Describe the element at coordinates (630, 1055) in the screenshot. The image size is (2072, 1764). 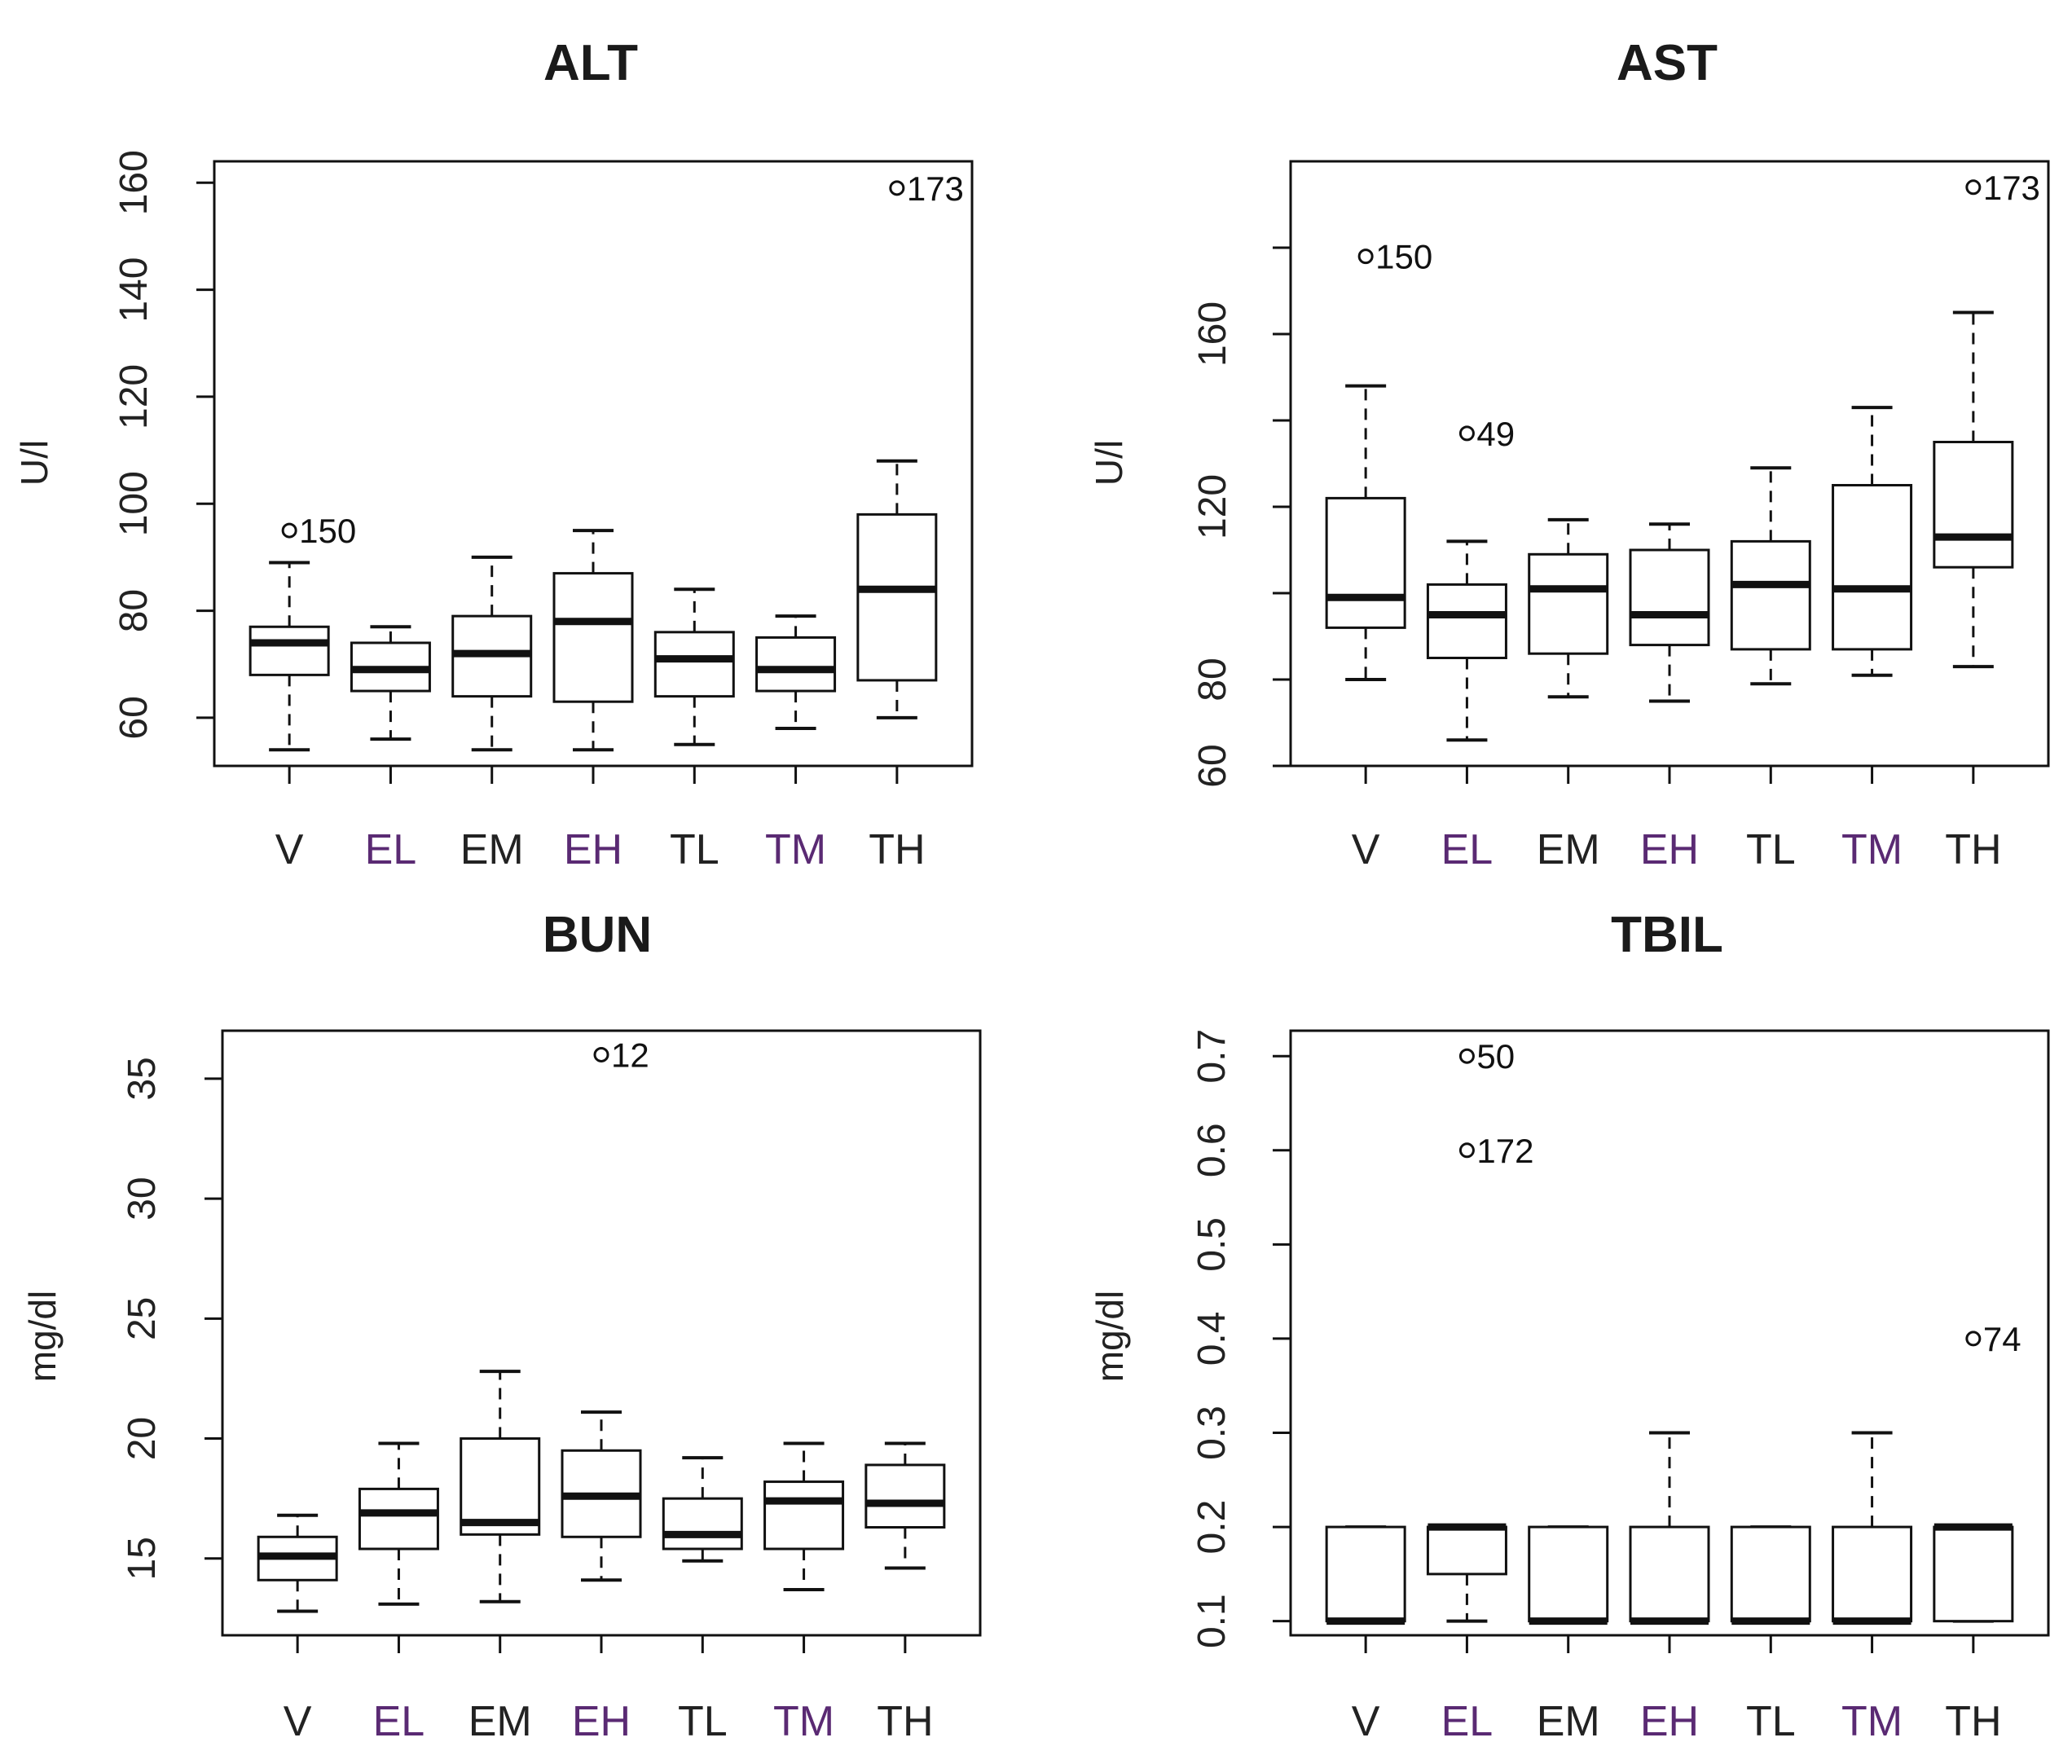
I see `outlier-label: 12` at that location.